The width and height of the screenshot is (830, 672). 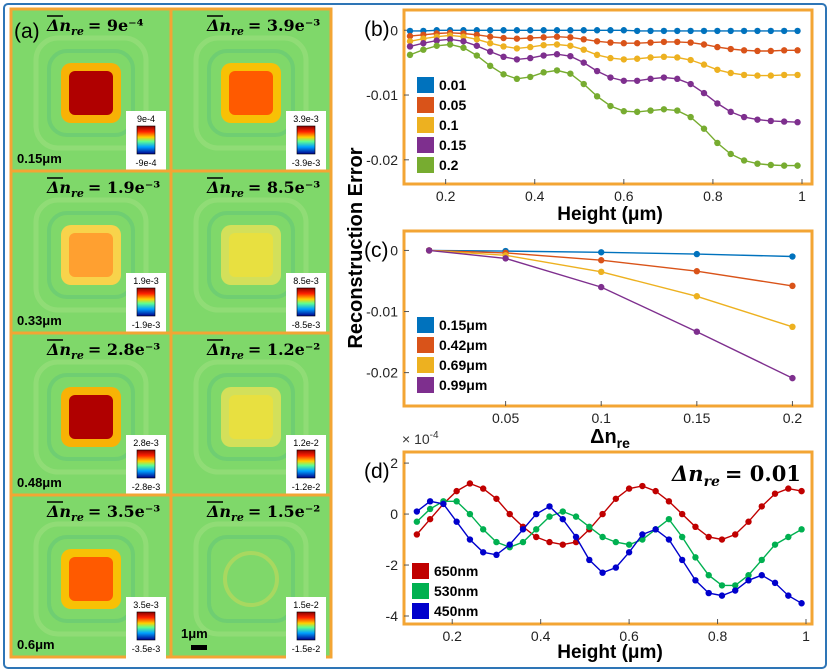 What do you see at coordinates (284, 511) in the screenshot?
I see `title-value: = 1.5e⁻²` at bounding box center [284, 511].